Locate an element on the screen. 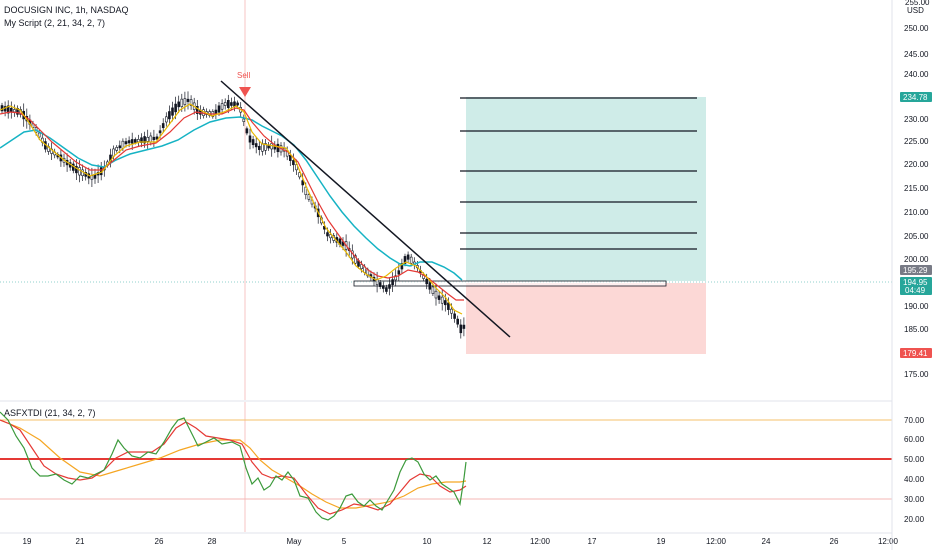 Image resolution: width=932 pixels, height=550 pixels. price-axis-currency: USD is located at coordinates (915, 10).